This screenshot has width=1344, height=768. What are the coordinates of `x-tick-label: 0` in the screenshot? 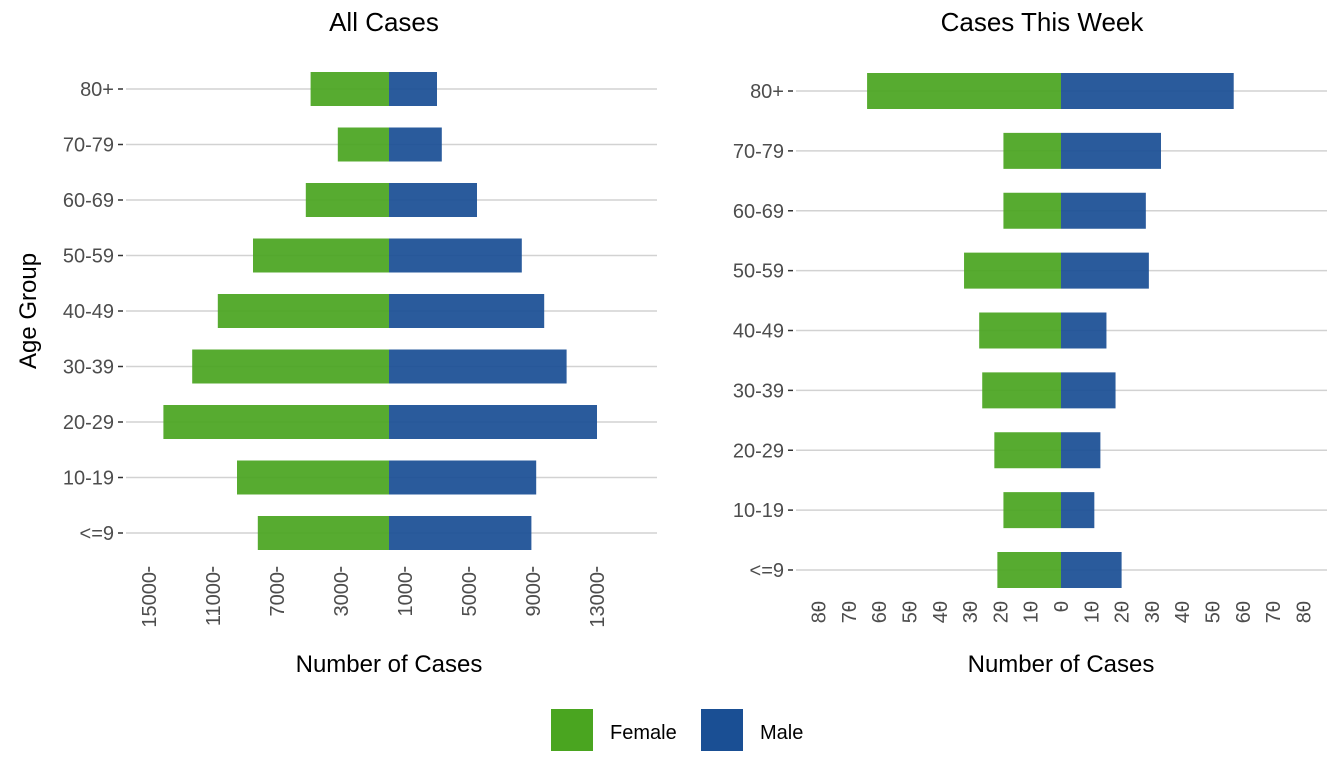 It's located at (1062, 606).